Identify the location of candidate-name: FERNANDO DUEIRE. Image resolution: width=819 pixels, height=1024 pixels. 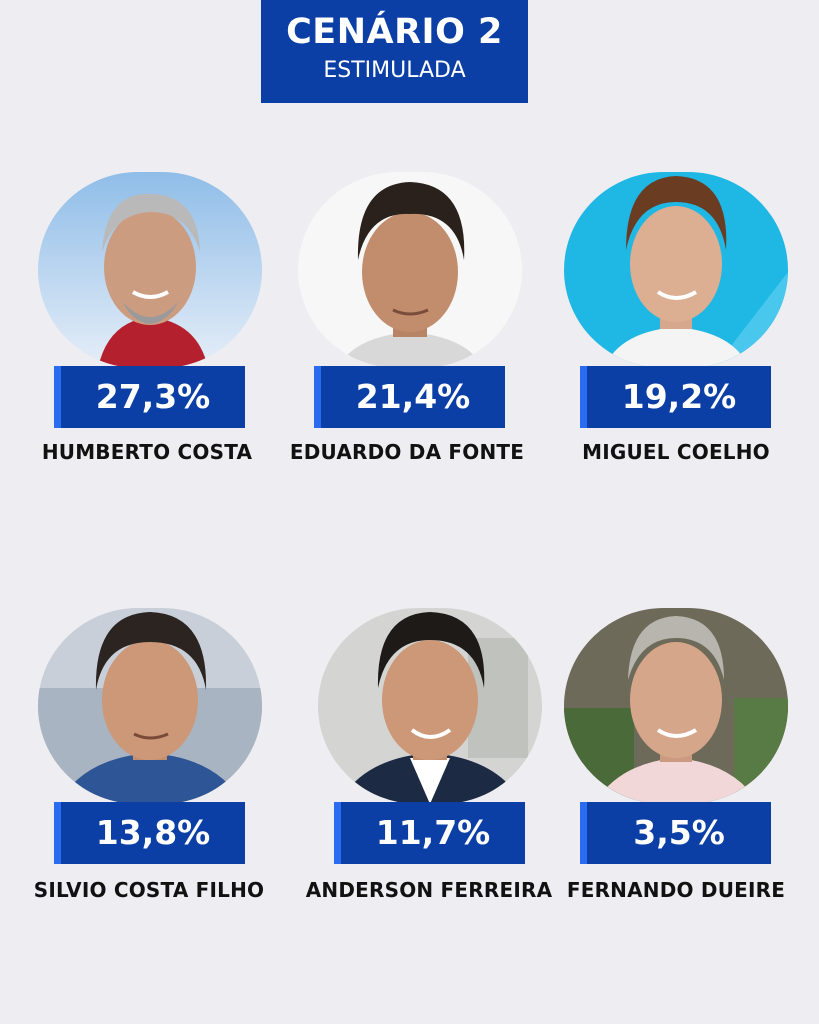
(676, 890).